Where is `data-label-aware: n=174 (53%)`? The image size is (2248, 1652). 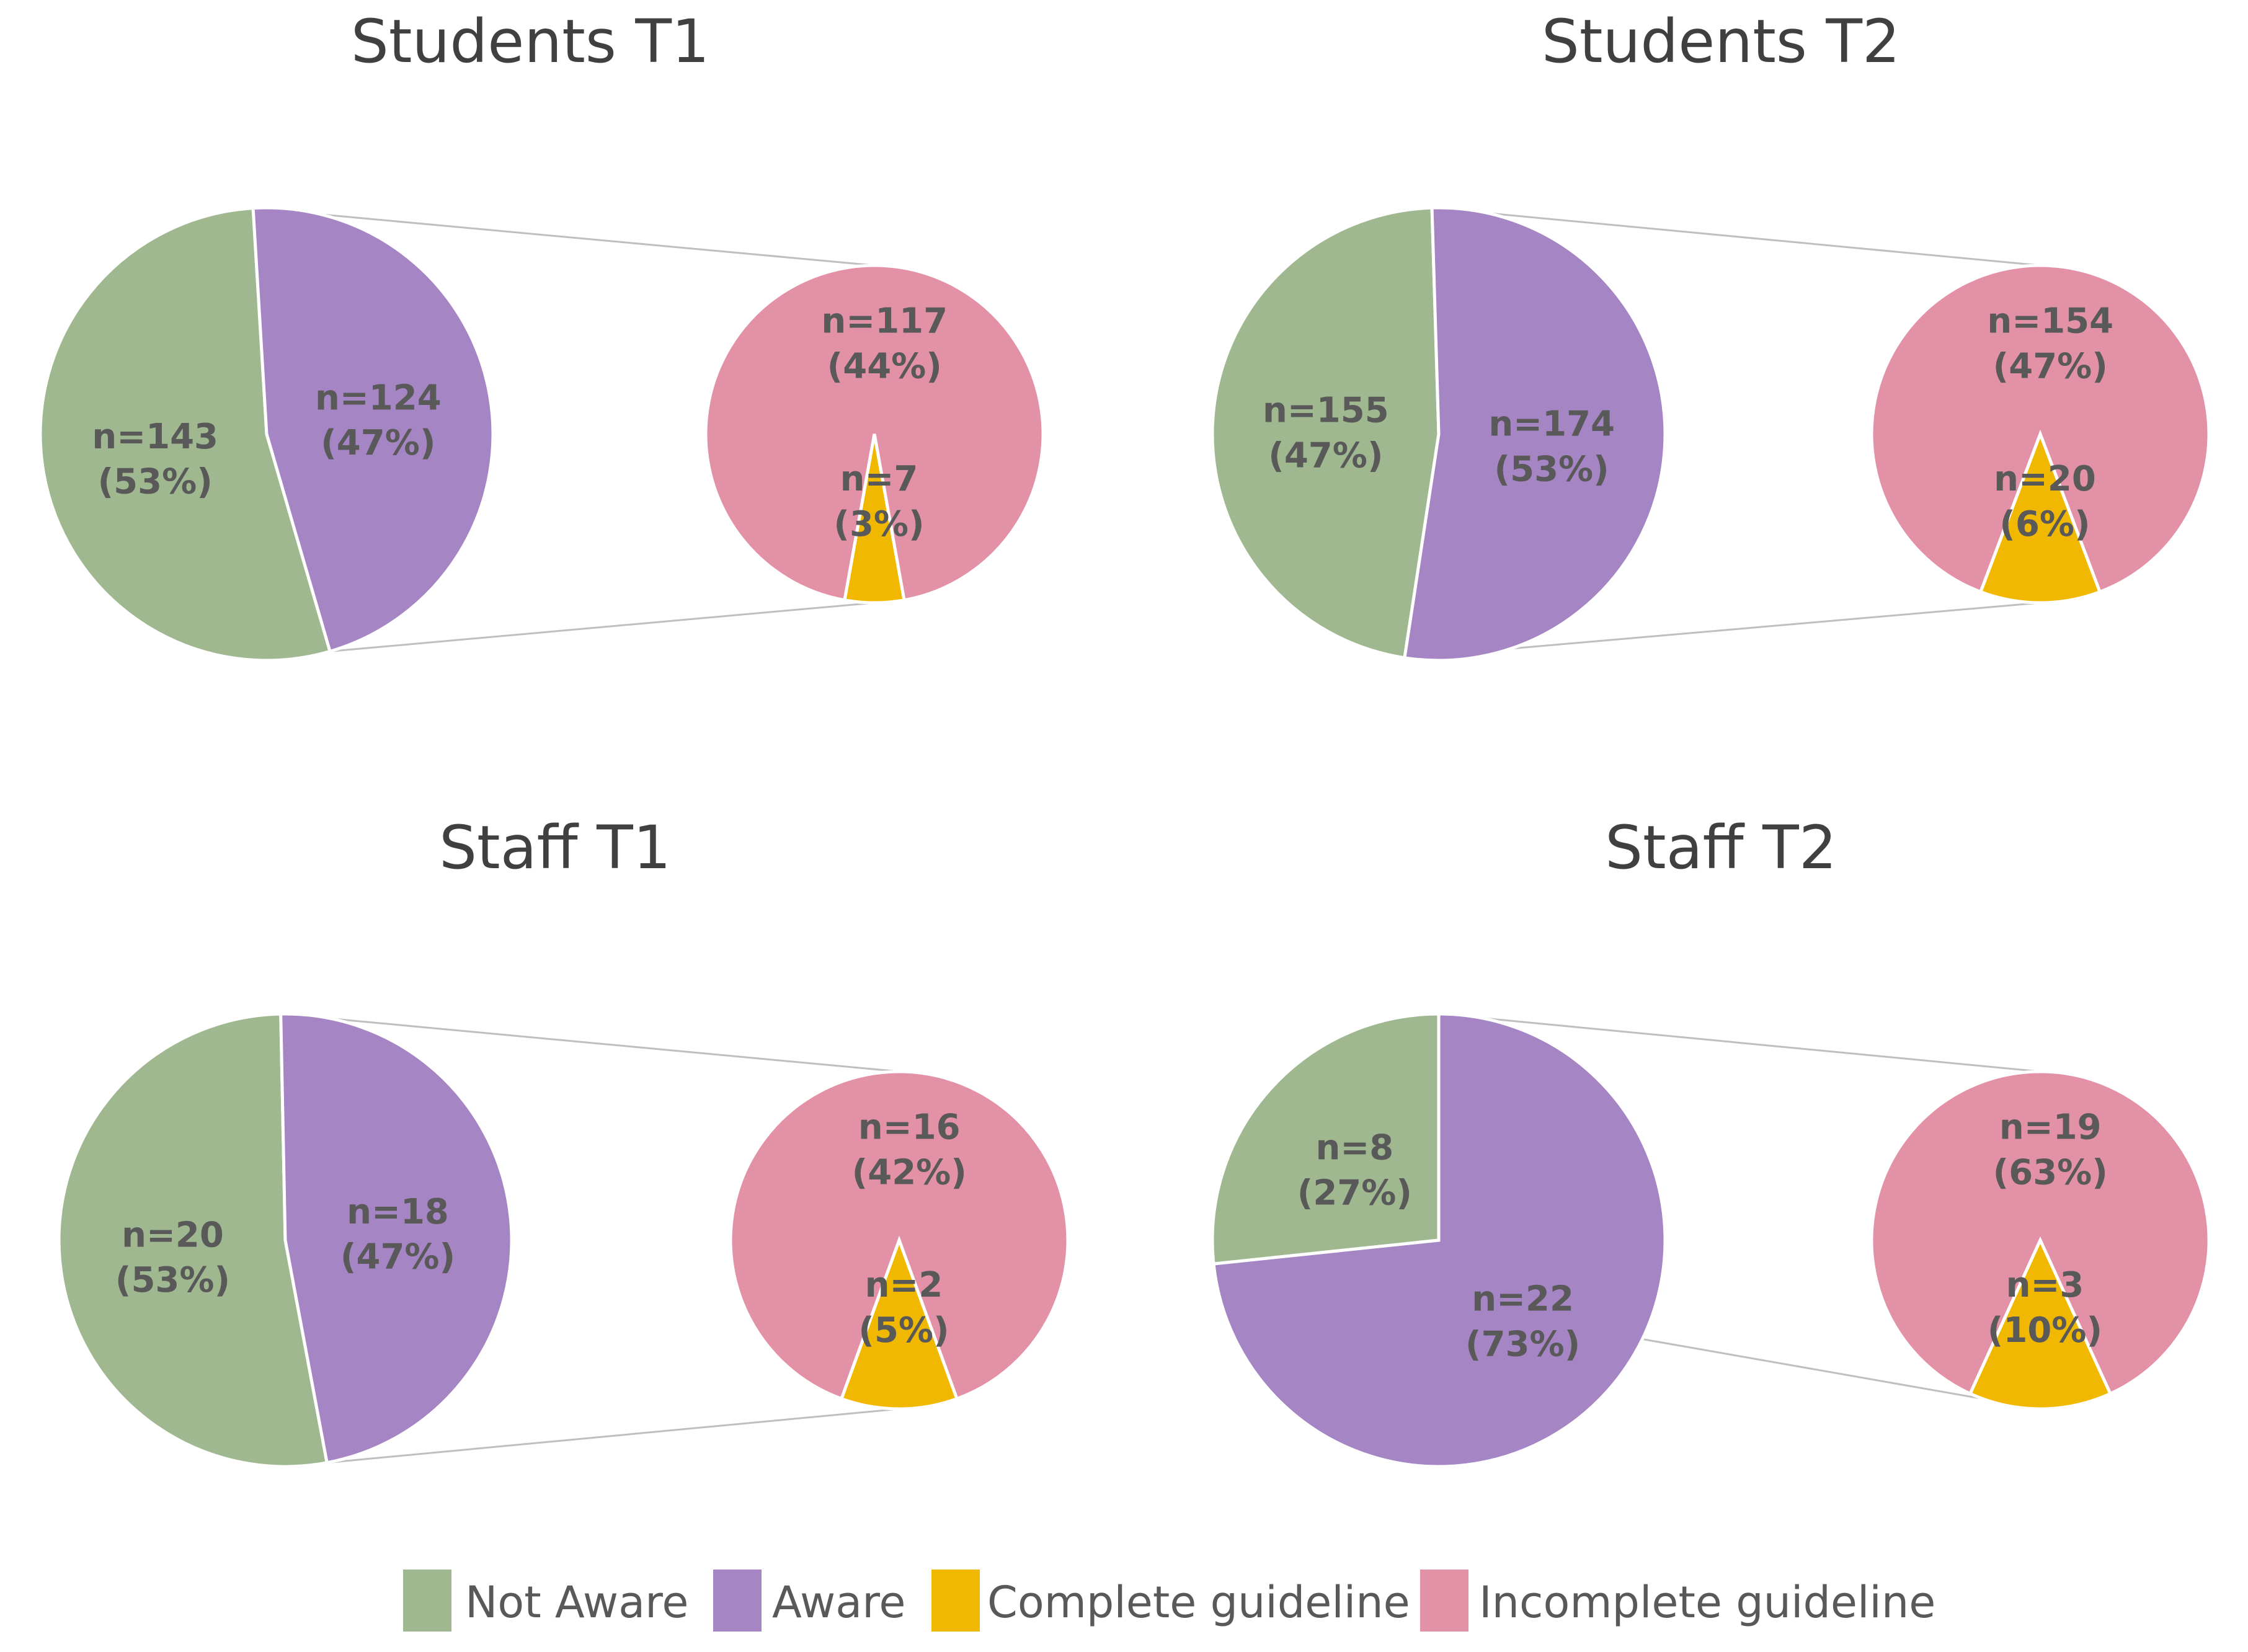
data-label-aware: n=174 (53%) is located at coordinates (1552, 447).